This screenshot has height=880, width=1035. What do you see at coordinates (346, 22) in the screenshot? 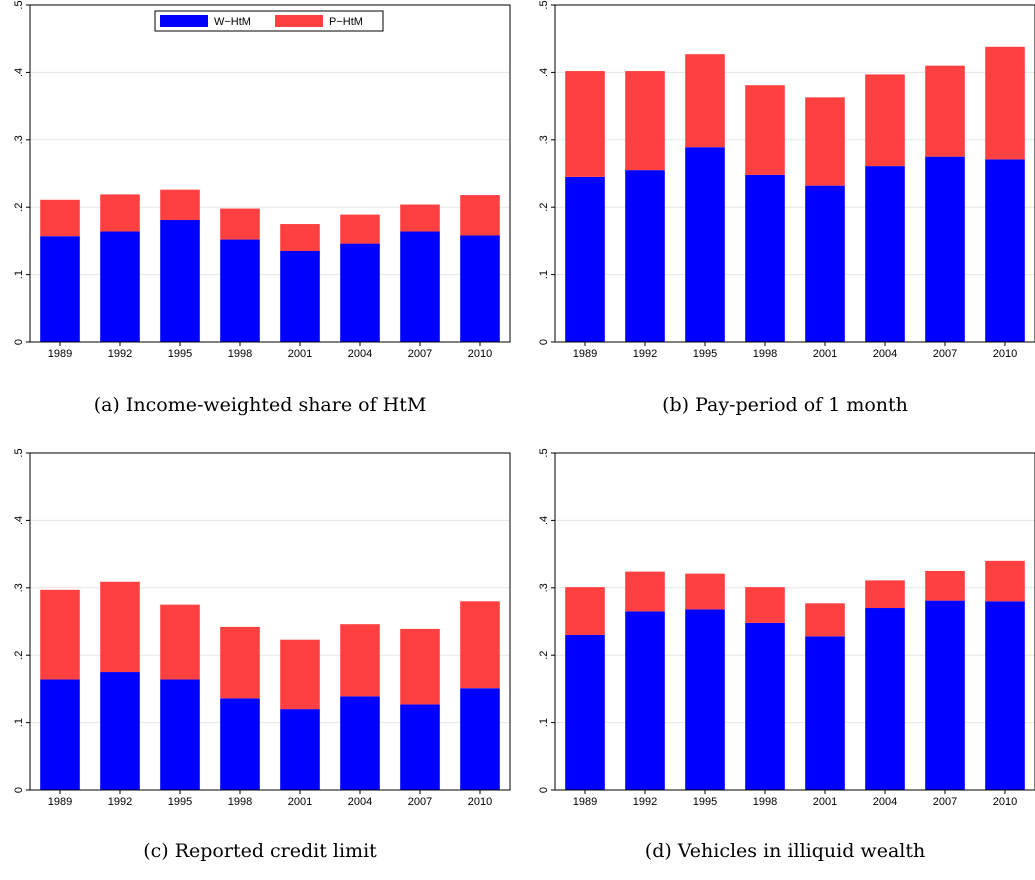
I see `legend-label-p-htm: P−HtM` at bounding box center [346, 22].